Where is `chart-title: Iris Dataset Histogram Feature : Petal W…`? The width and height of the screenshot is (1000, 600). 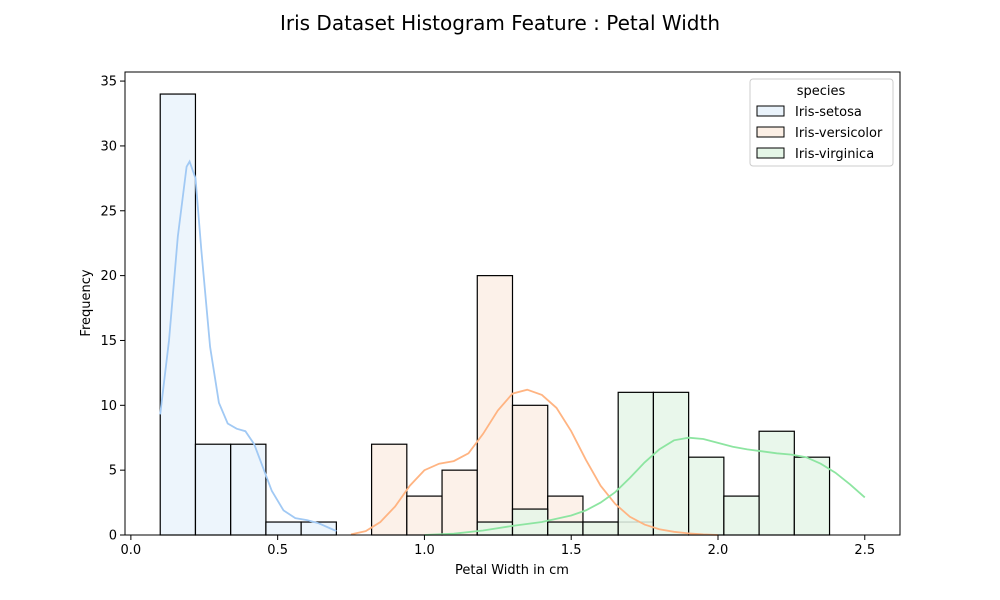 chart-title: Iris Dataset Histogram Feature : Petal W… is located at coordinates (500, 23).